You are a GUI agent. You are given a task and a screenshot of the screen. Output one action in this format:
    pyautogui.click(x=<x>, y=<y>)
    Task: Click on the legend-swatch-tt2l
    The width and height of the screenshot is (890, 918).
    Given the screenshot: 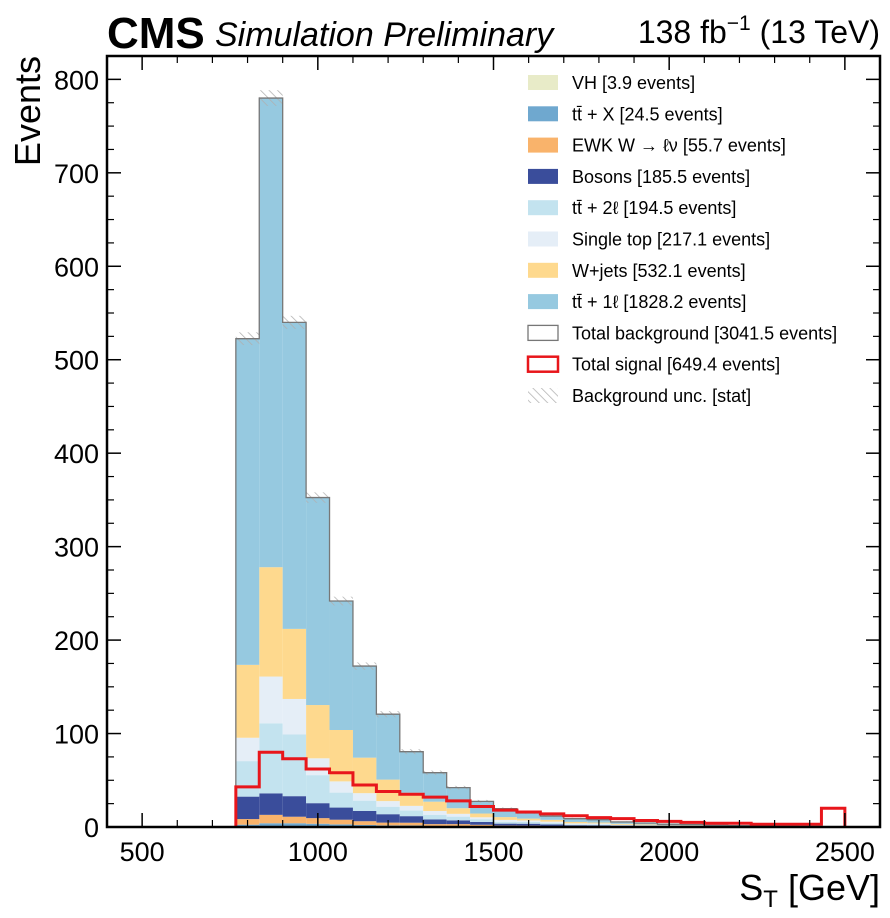 What is the action you would take?
    pyautogui.click(x=543, y=208)
    